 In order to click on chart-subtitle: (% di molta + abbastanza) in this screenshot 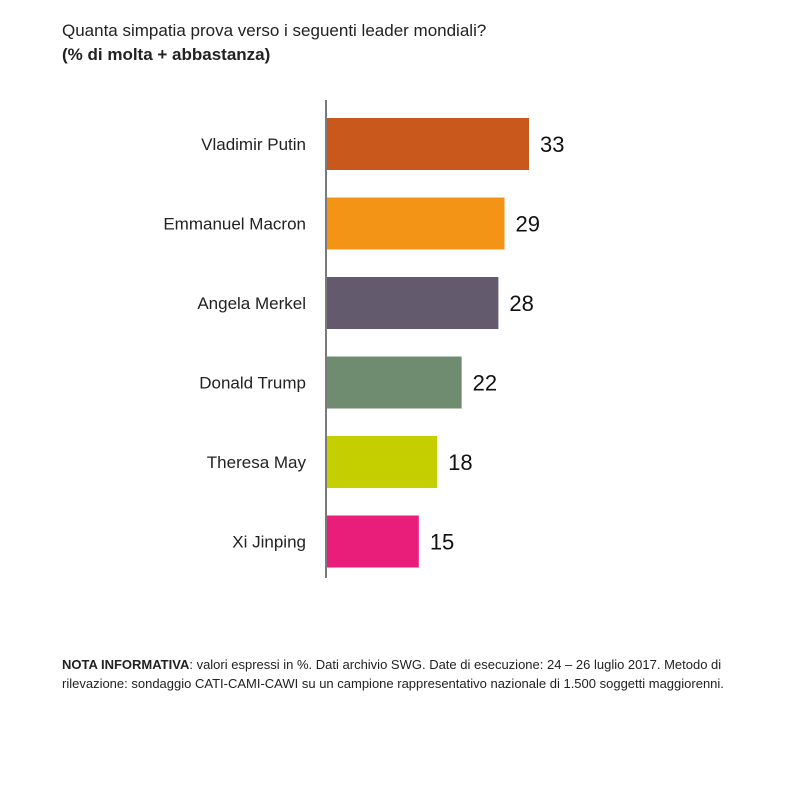, I will do `click(166, 54)`.